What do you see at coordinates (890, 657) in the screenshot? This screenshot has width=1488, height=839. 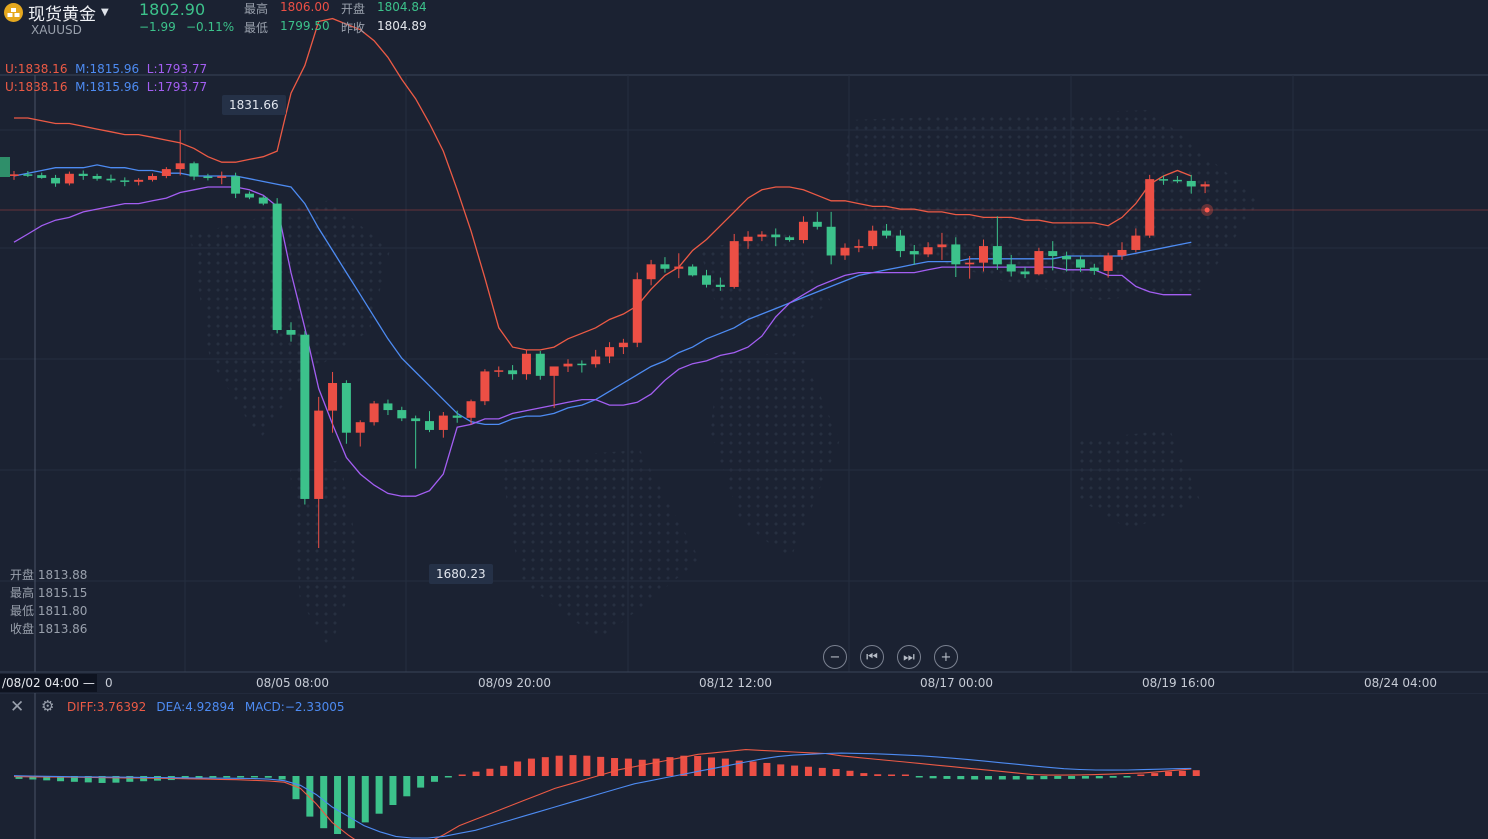 I see `chart-controls: − ⏮ ⏭ +` at bounding box center [890, 657].